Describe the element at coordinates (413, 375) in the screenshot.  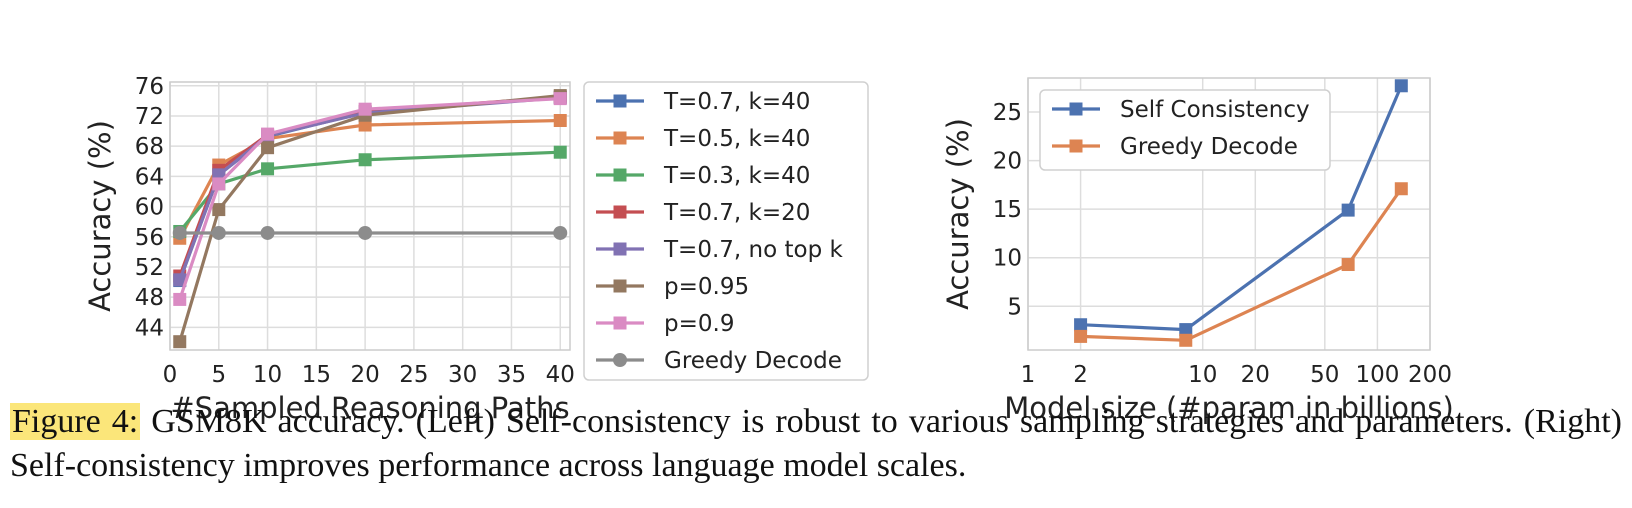
I see `x-tick-label: 25` at that location.